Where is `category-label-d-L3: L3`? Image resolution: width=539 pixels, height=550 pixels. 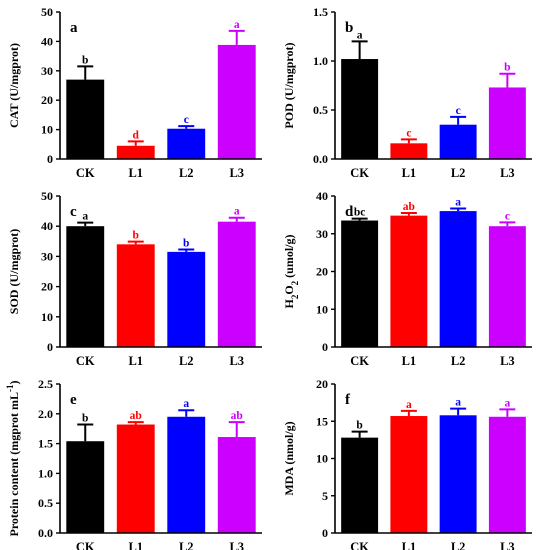 category-label-d-L3: L3 is located at coordinates (507, 361).